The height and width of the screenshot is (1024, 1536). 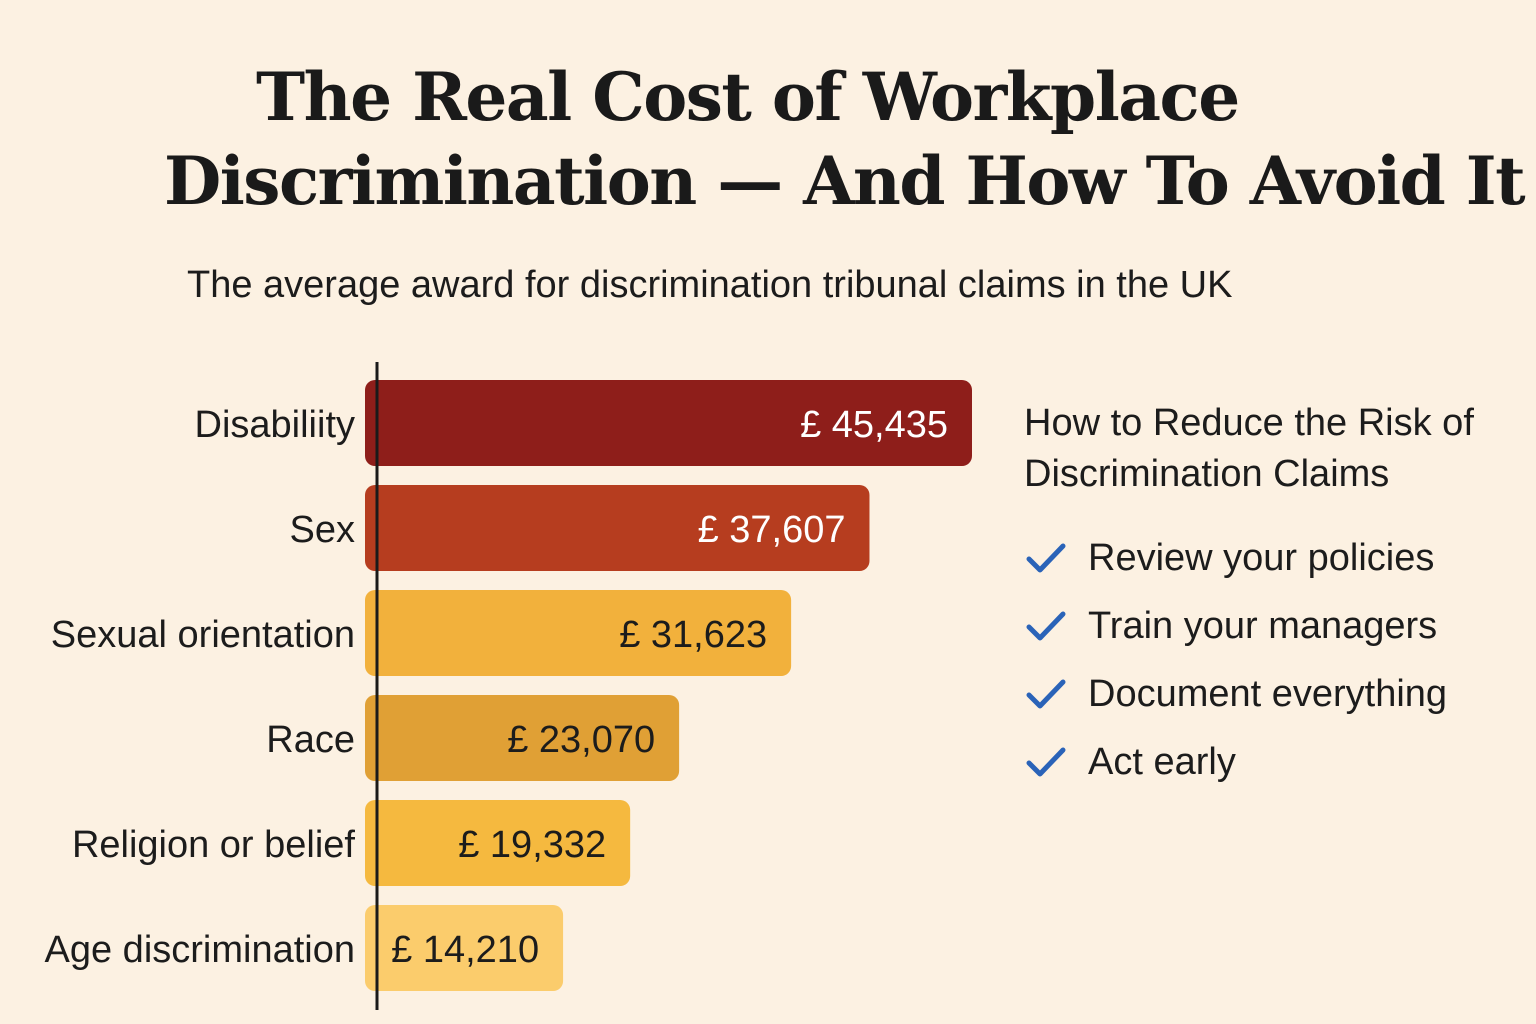 I want to click on bar-disabiliity, so click(x=668, y=423).